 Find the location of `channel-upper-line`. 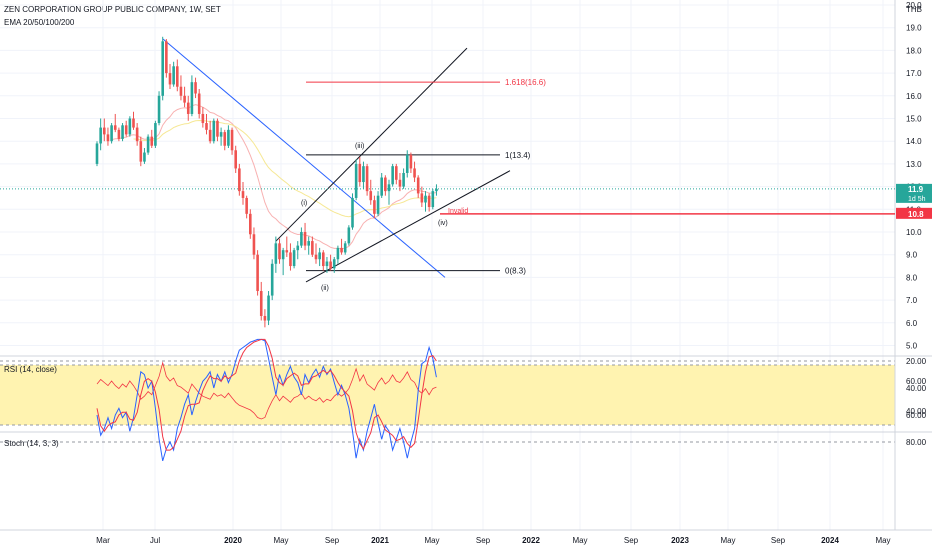

channel-upper-line is located at coordinates (371, 144).